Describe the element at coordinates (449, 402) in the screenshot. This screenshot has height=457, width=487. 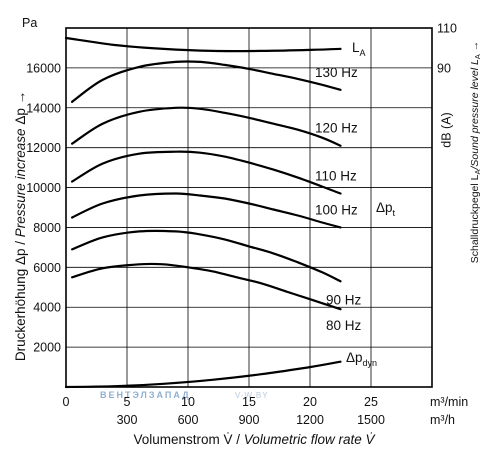
I see `x-top-unit-label: m³/min` at that location.